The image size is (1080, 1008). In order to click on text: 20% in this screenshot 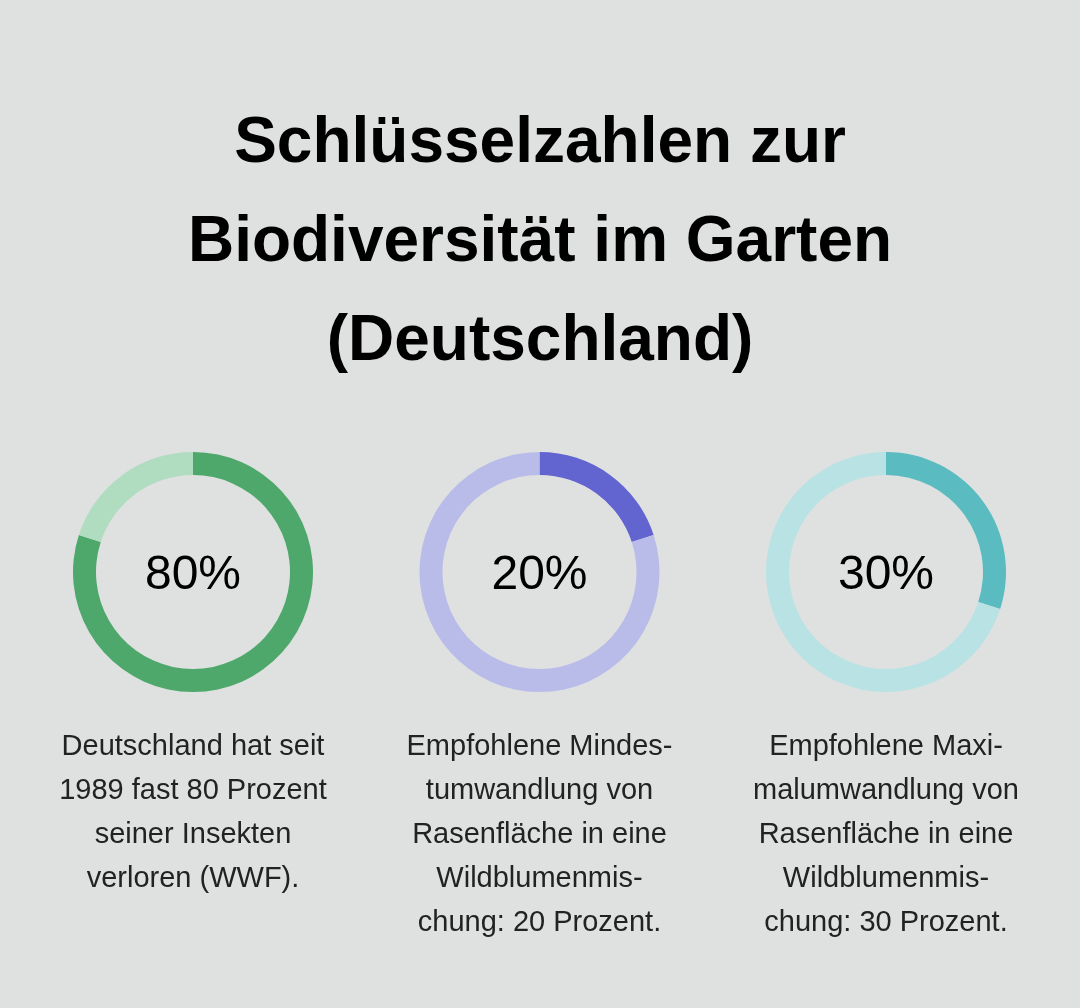, I will do `click(539, 572)`.